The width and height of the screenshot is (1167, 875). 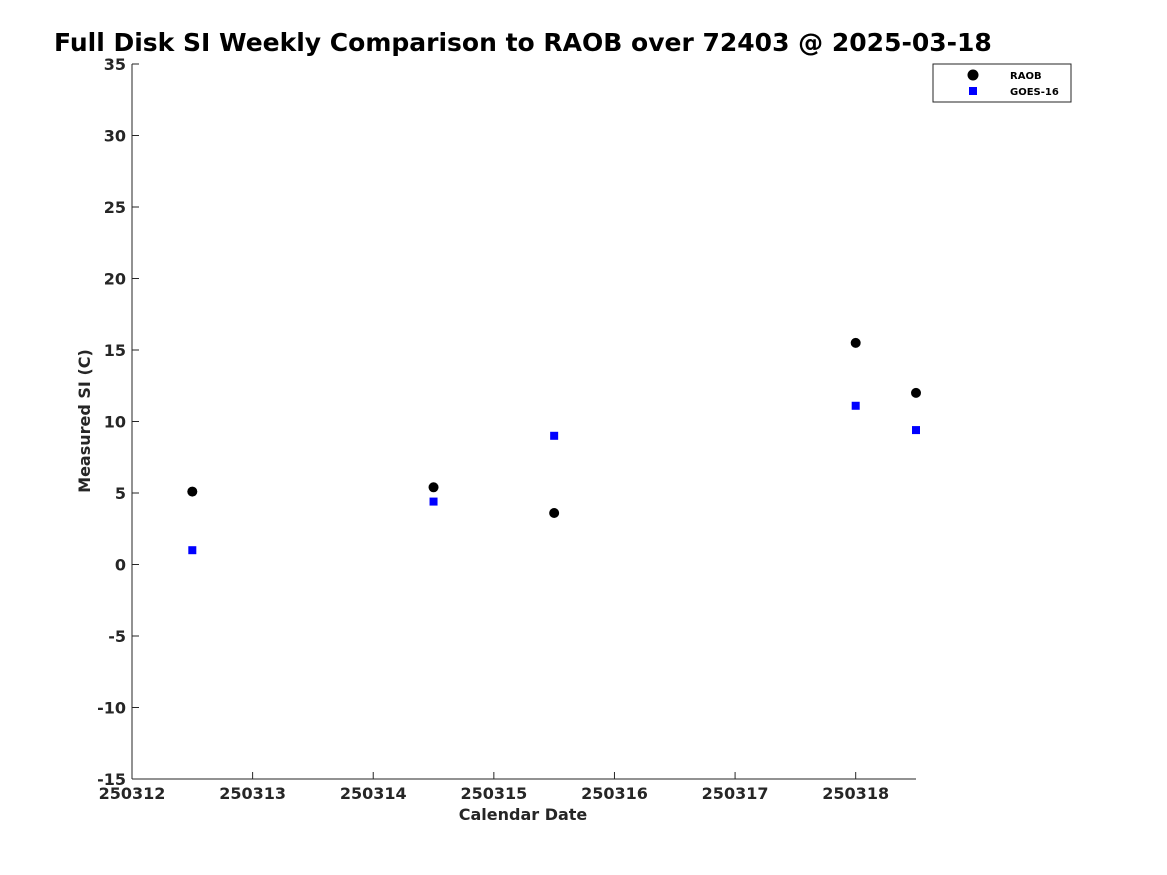 I want to click on y-tick-label: -5, so click(x=117, y=636).